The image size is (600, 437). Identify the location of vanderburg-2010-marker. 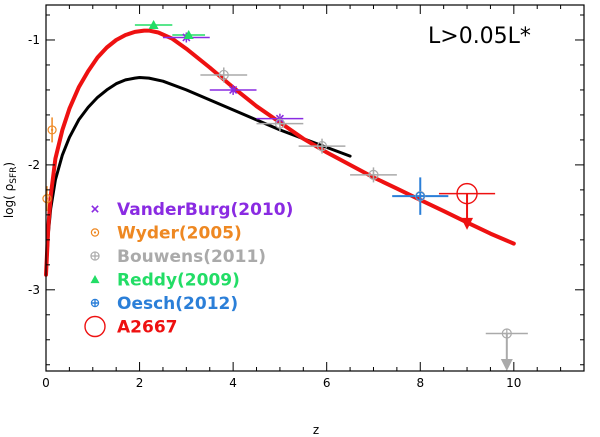
(233, 90).